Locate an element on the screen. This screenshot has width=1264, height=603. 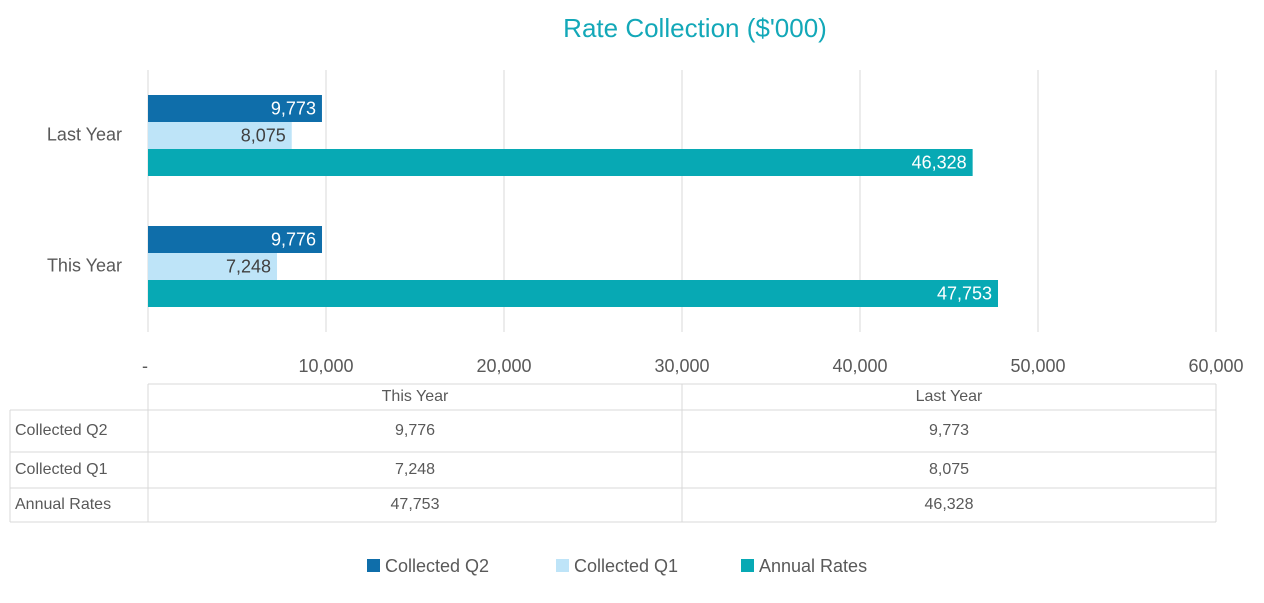
legend-label: Collected Q1 is located at coordinates (626, 566).